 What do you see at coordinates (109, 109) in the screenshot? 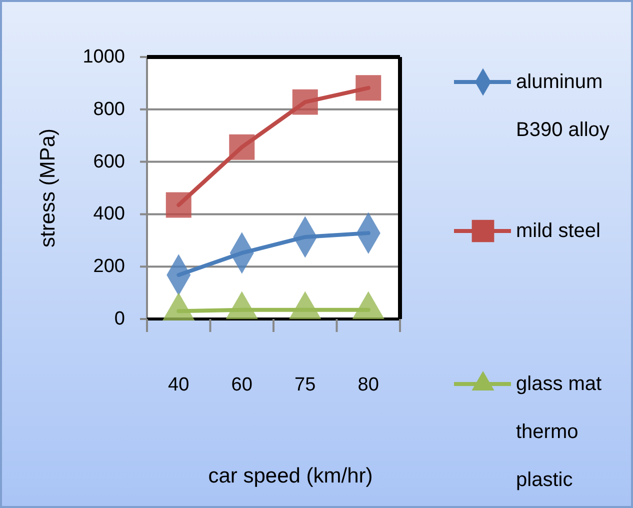
I see `y-tick-label: 800` at bounding box center [109, 109].